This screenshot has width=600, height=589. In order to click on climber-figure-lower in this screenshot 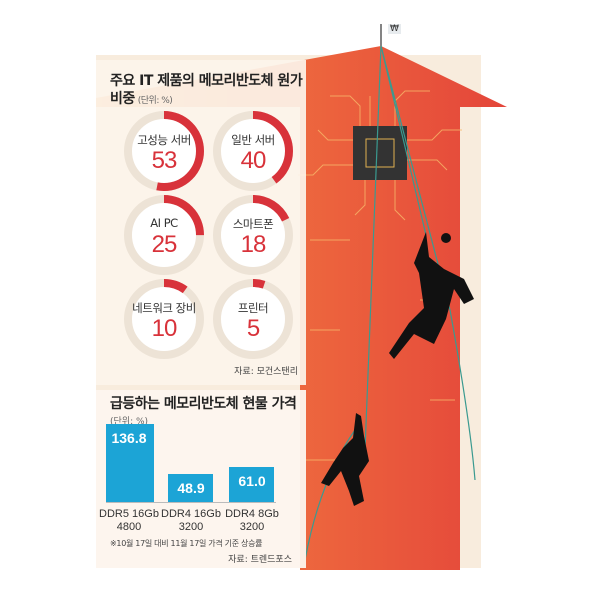, I will do `click(345, 459)`.